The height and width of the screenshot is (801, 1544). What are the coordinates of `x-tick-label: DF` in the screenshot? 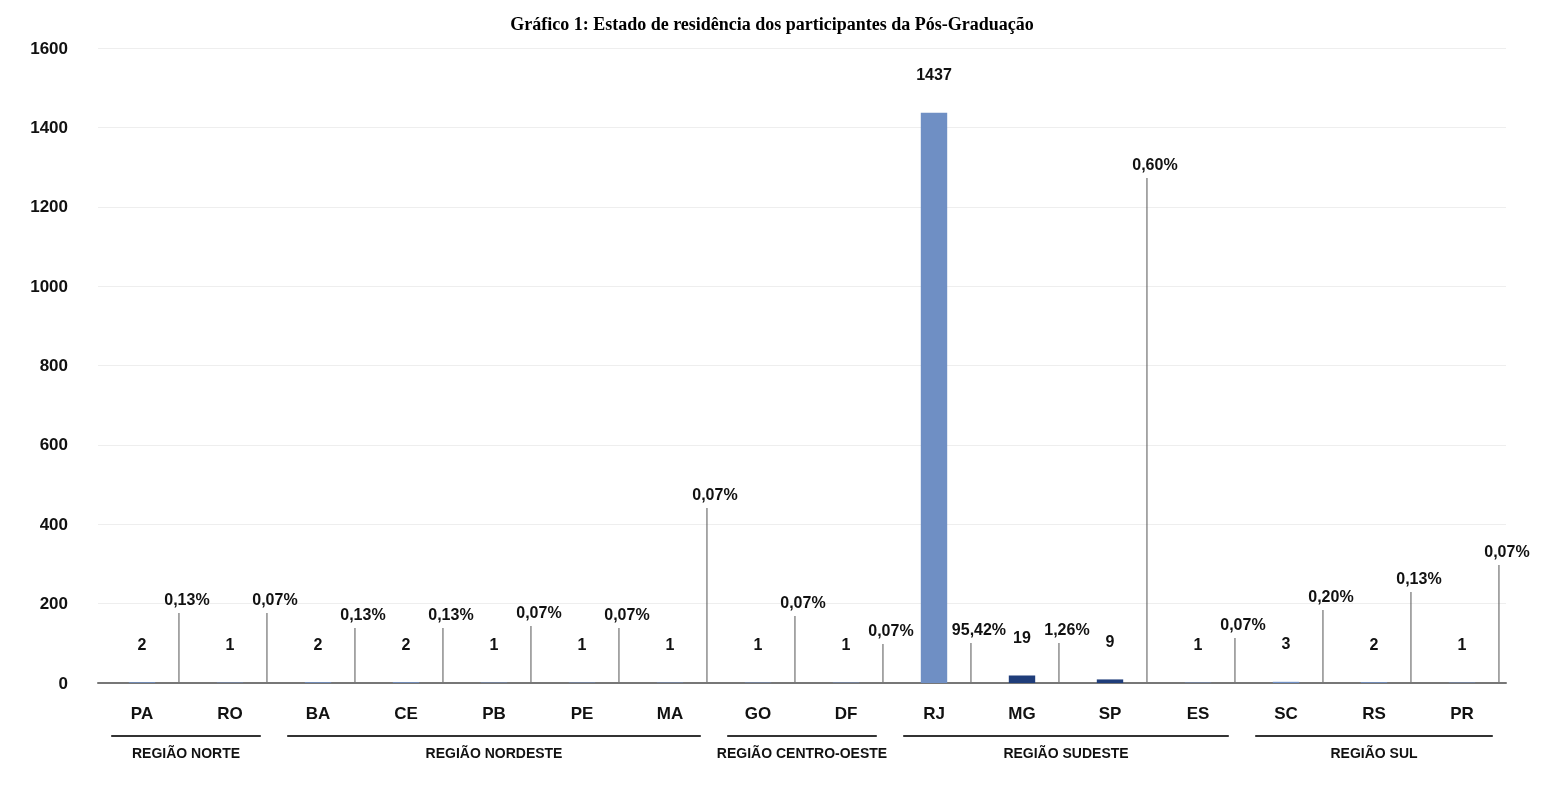 It's located at (846, 713).